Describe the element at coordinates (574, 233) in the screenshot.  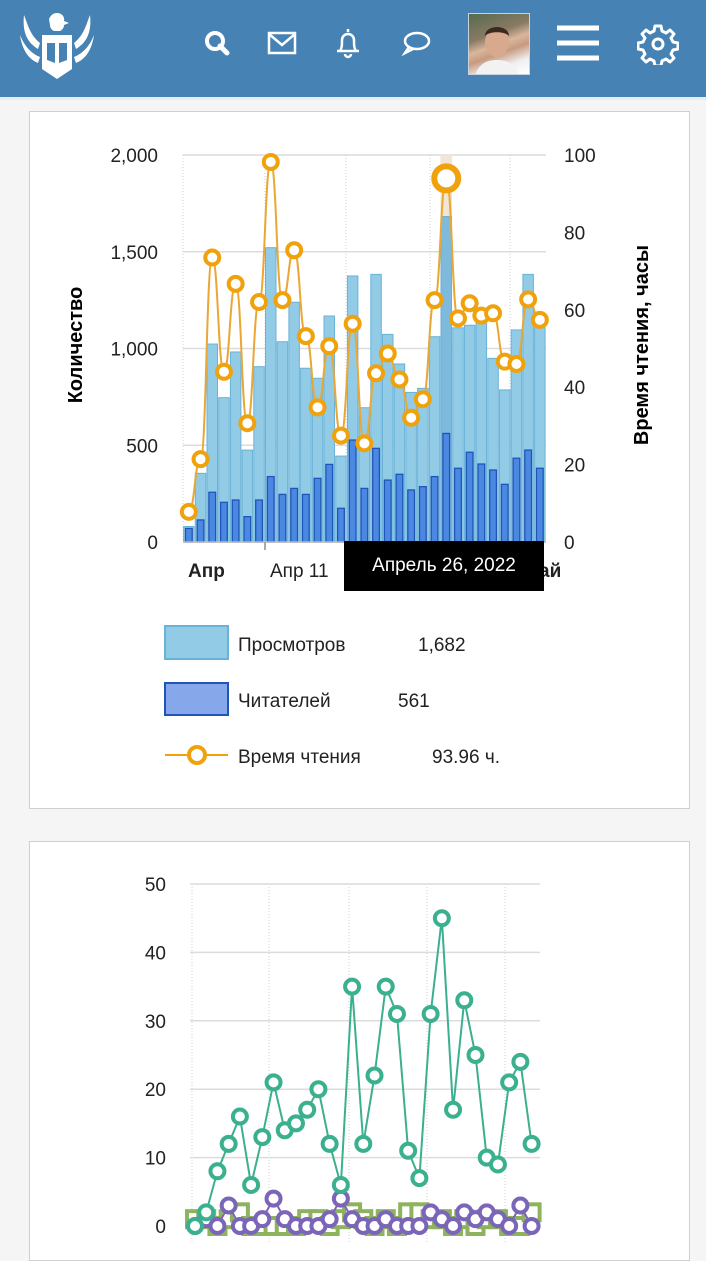
I see `y2-tick-label: 80` at that location.